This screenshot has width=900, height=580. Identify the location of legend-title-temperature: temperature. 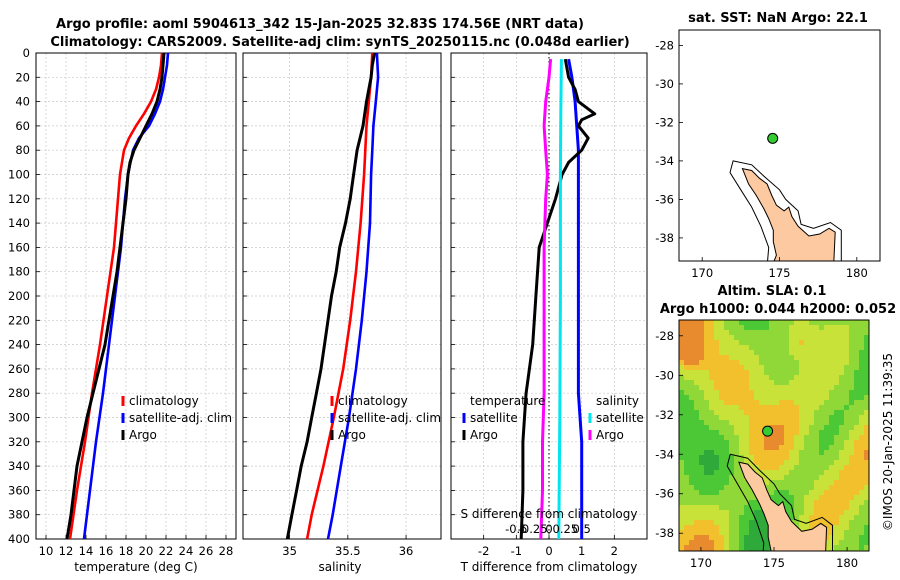
(507, 401).